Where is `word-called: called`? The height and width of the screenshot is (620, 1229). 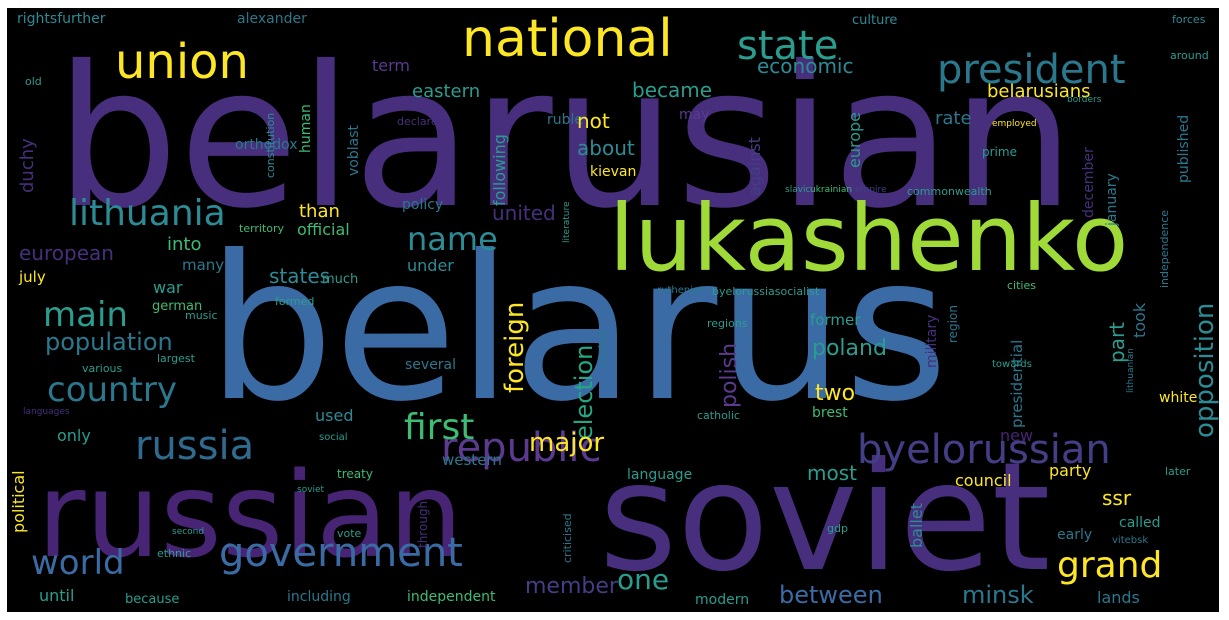 word-called: called is located at coordinates (1140, 523).